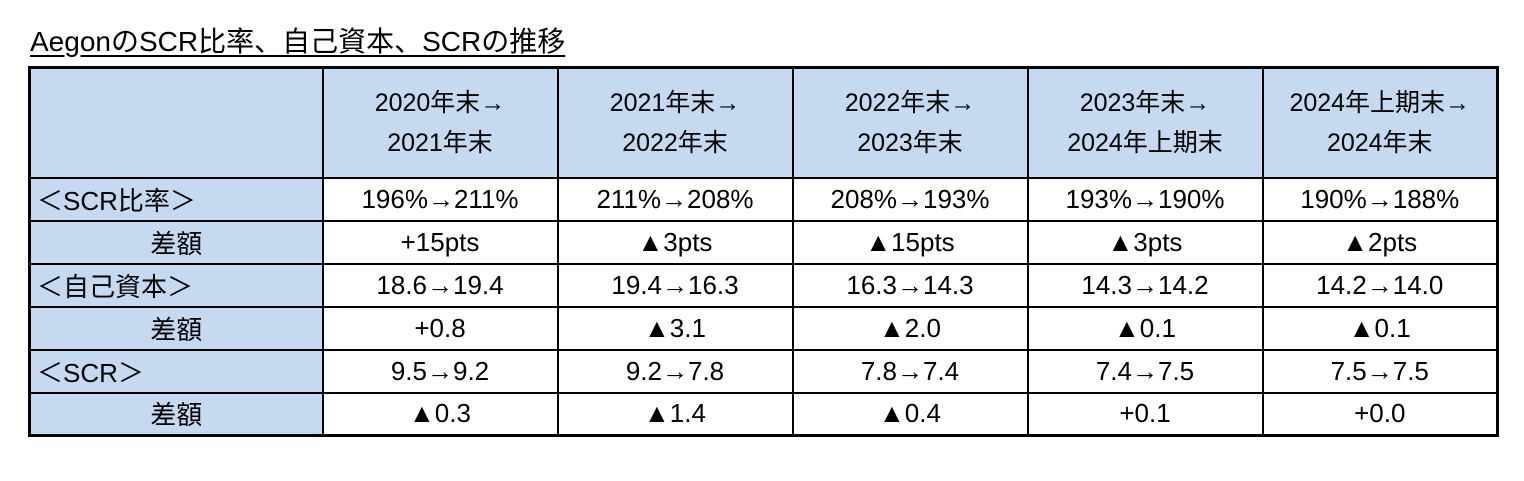 This screenshot has height=481, width=1524. Describe the element at coordinates (910, 328) in the screenshot. I see `table-cell: ▲2.0` at that location.